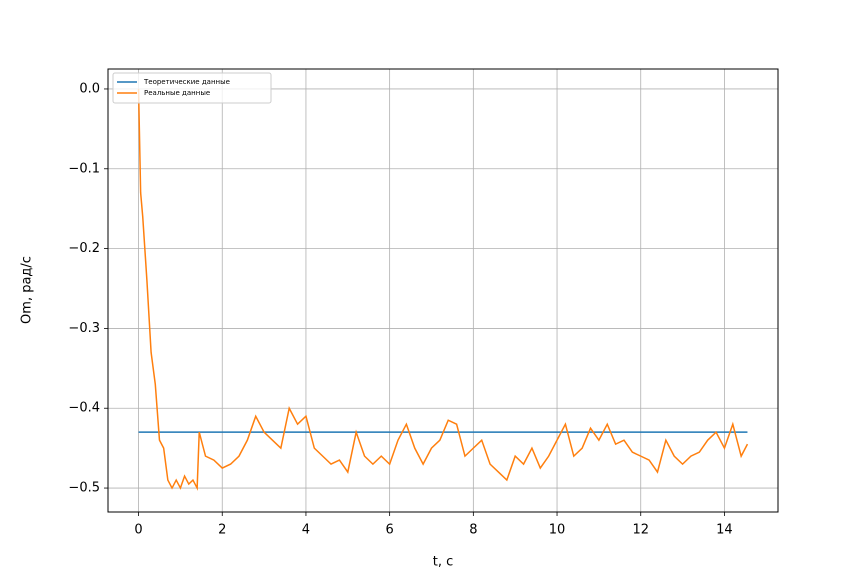  What do you see at coordinates (84, 488) in the screenshot?
I see `y-tick-label: −0.5` at bounding box center [84, 488].